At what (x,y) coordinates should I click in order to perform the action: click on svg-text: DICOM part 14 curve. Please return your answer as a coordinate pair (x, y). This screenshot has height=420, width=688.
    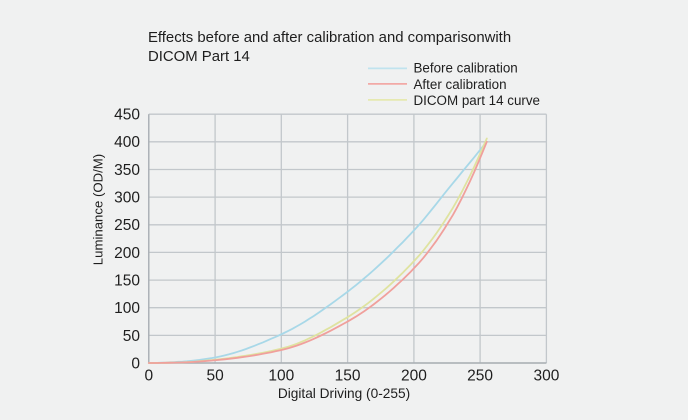
    Looking at the image, I should click on (477, 100).